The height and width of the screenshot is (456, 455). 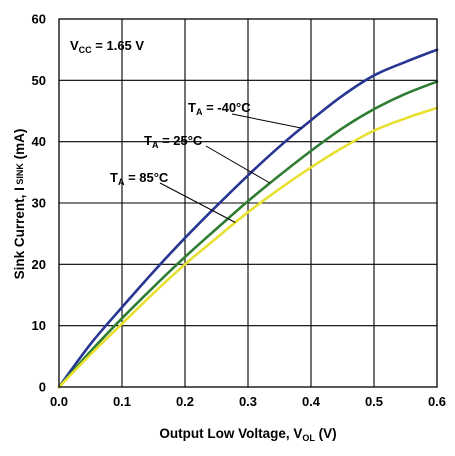 I want to click on y-axis-title-main: Sink Current, I, so click(x=19, y=233).